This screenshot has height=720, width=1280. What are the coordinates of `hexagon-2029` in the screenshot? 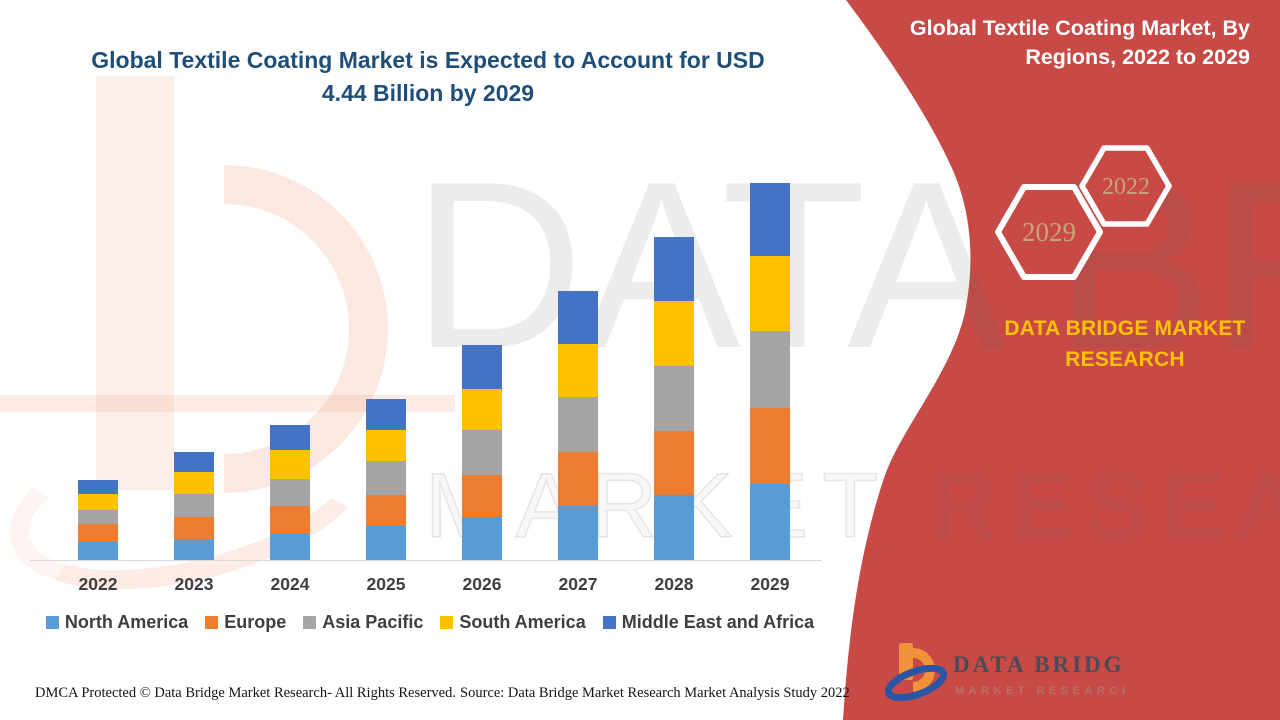 It's located at (1049, 232).